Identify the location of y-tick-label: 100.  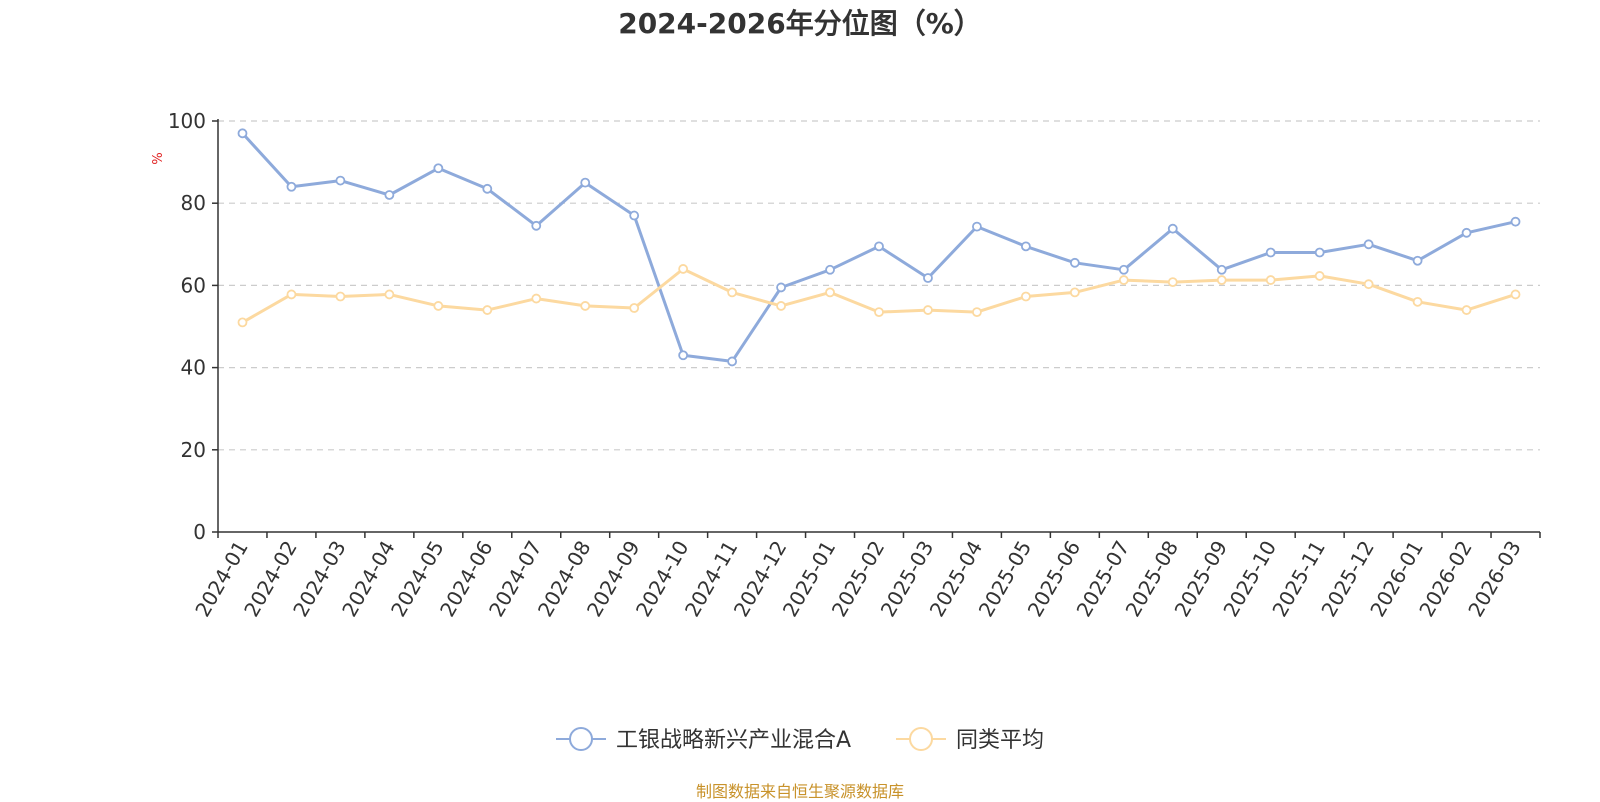
(187, 121).